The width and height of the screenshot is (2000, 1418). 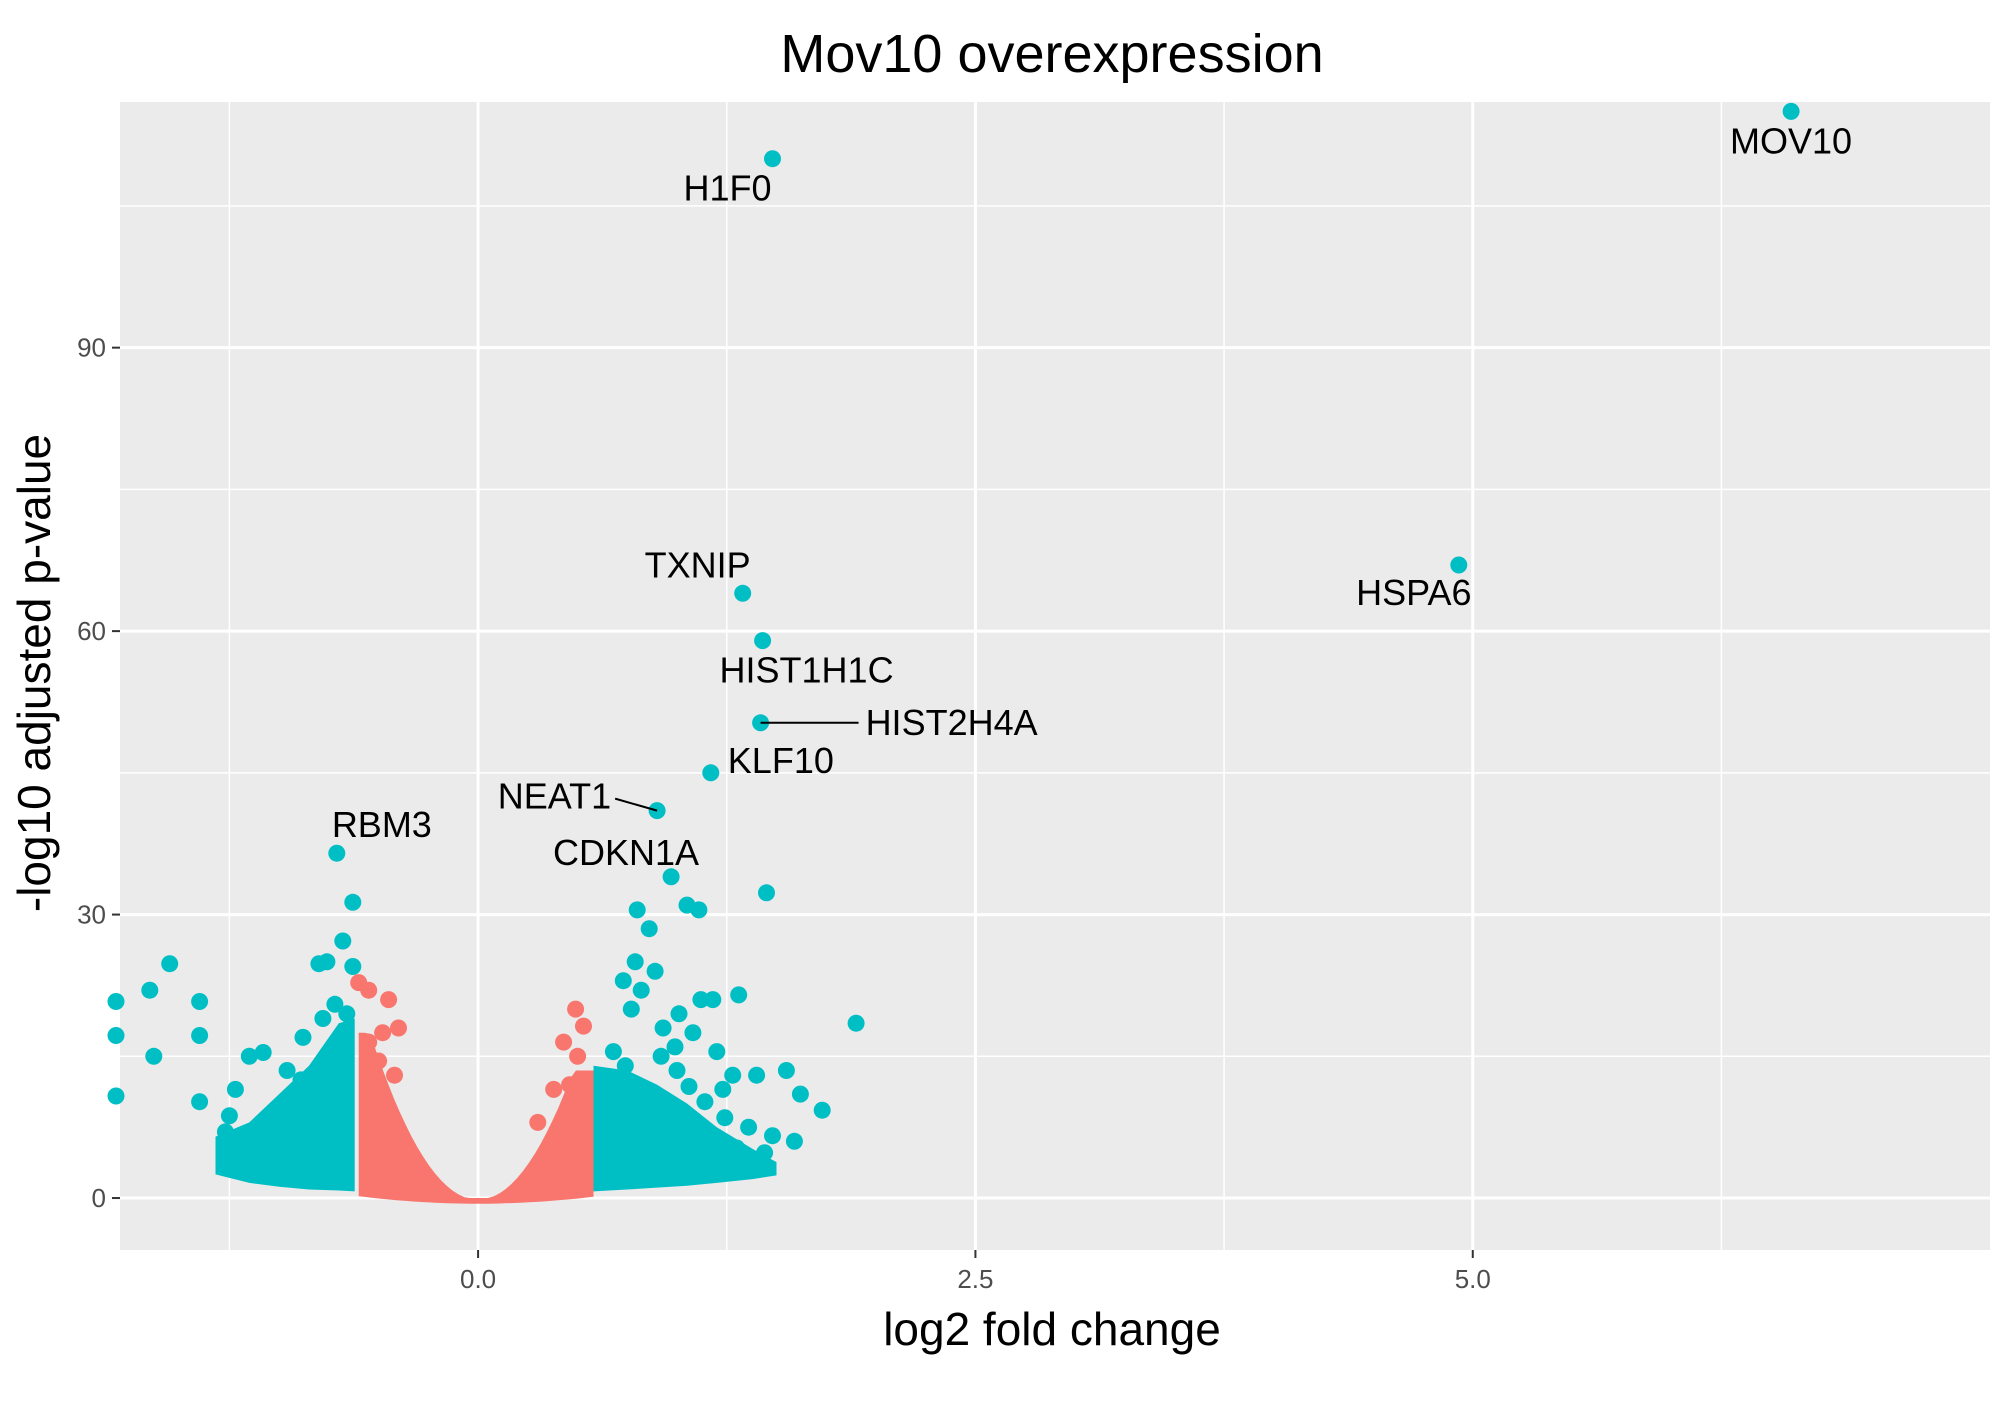 What do you see at coordinates (1051, 54) in the screenshot?
I see `chart-title: Mov10 overexpression` at bounding box center [1051, 54].